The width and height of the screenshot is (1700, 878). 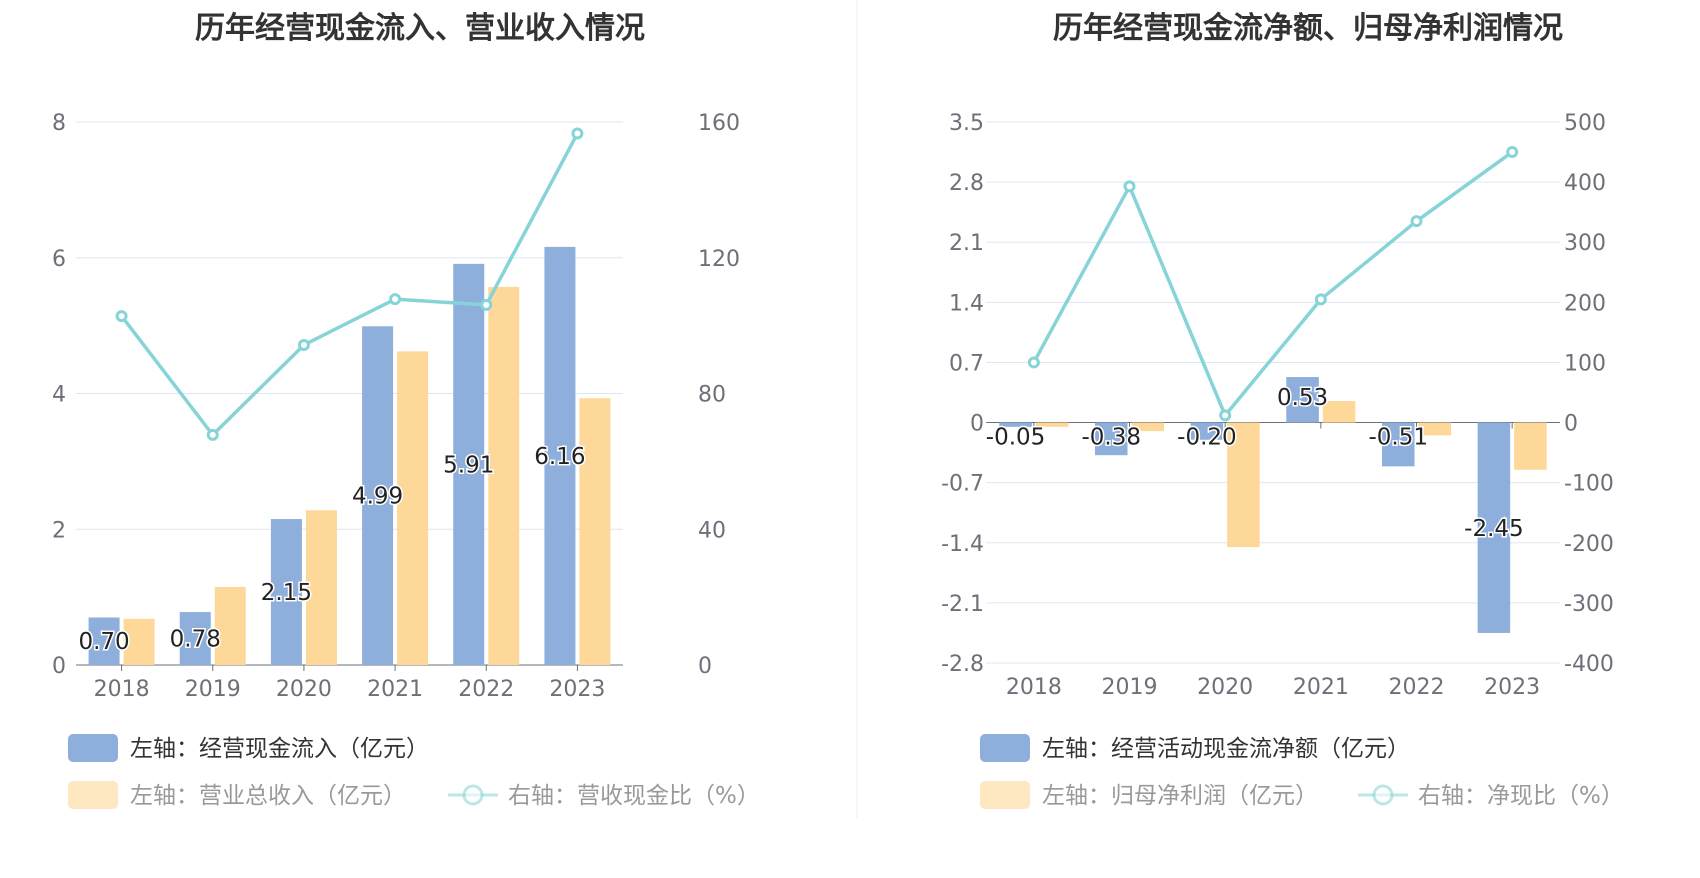 What do you see at coordinates (1521, 796) in the screenshot?
I see `legend-label: 右轴：净现比（%）` at bounding box center [1521, 796].